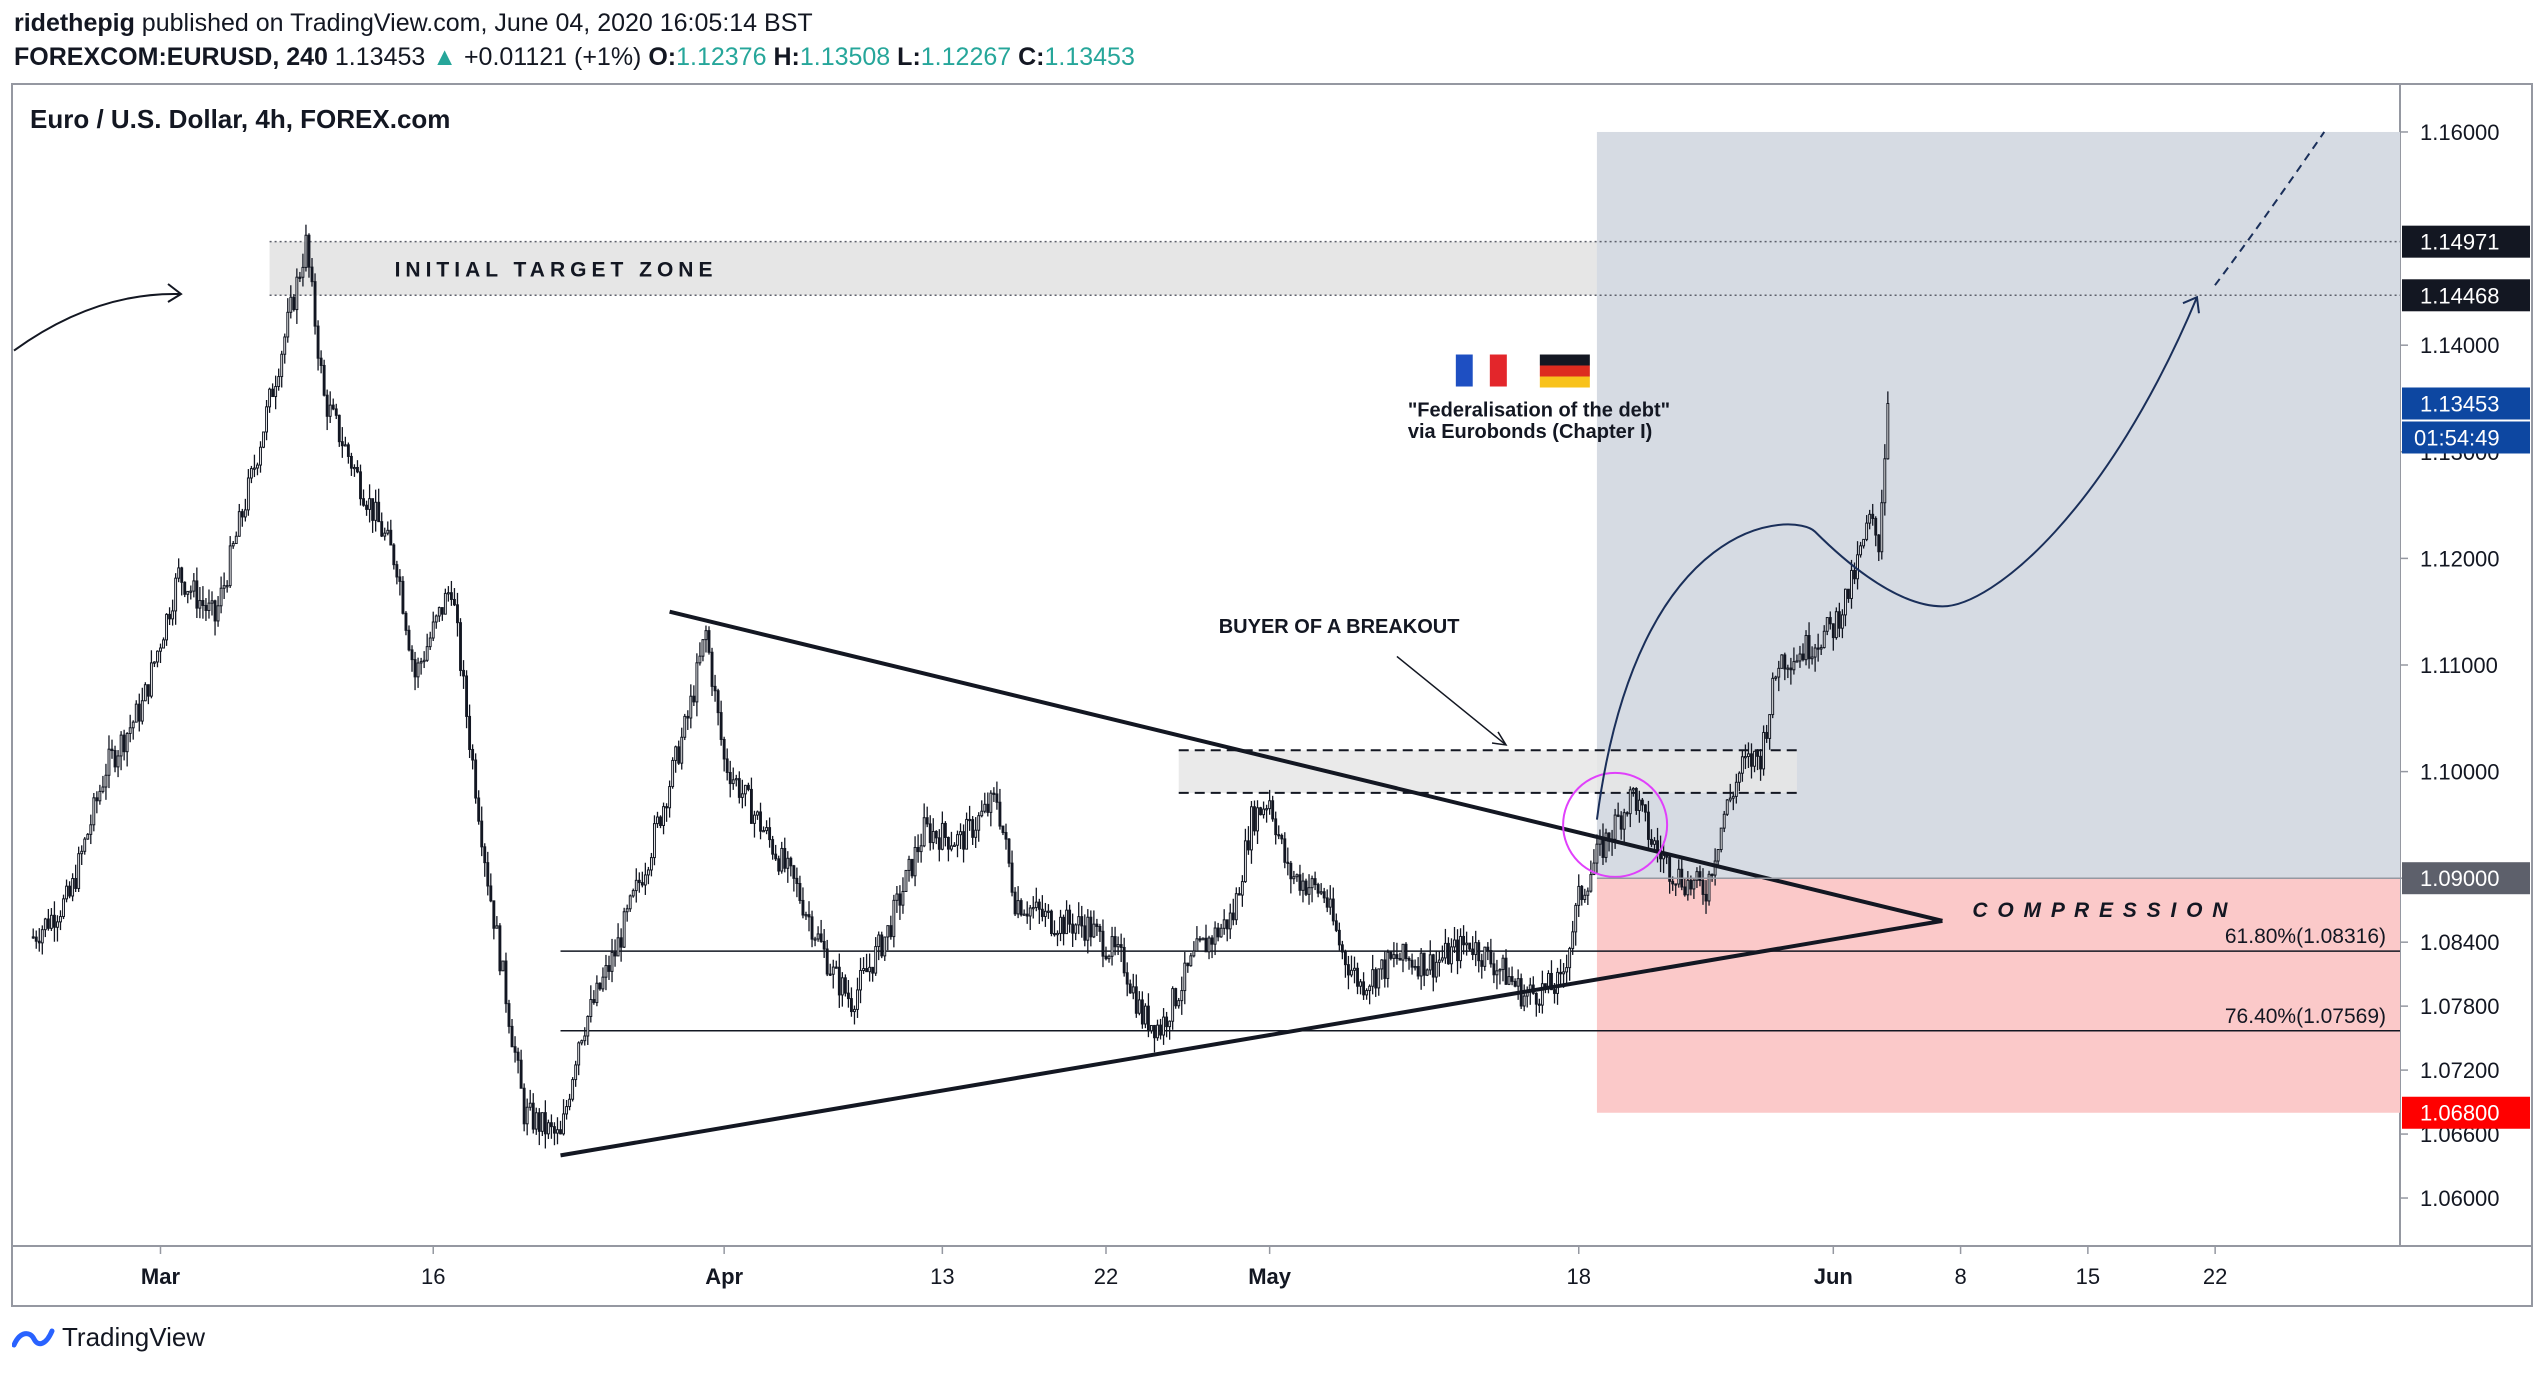 This screenshot has width=2544, height=1376. Describe the element at coordinates (552, 57) in the screenshot. I see `price-change: +0.01121 (+1%)` at that location.